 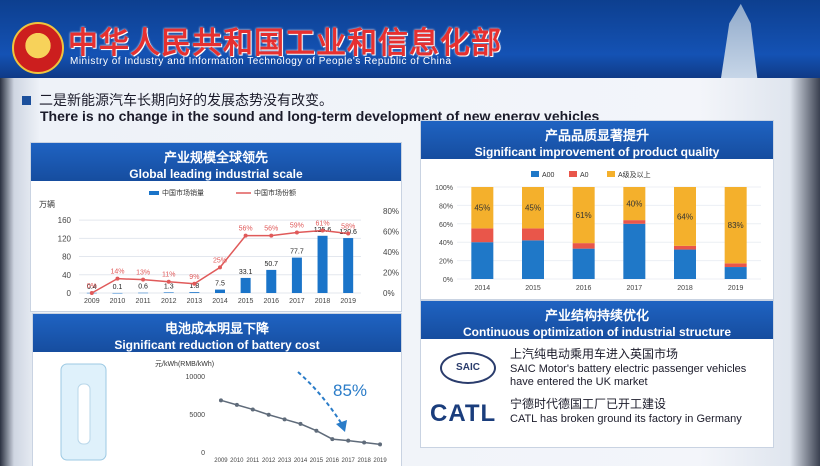 What do you see at coordinates (65, 220) in the screenshot?
I see `scale-ytick: 160` at bounding box center [65, 220].